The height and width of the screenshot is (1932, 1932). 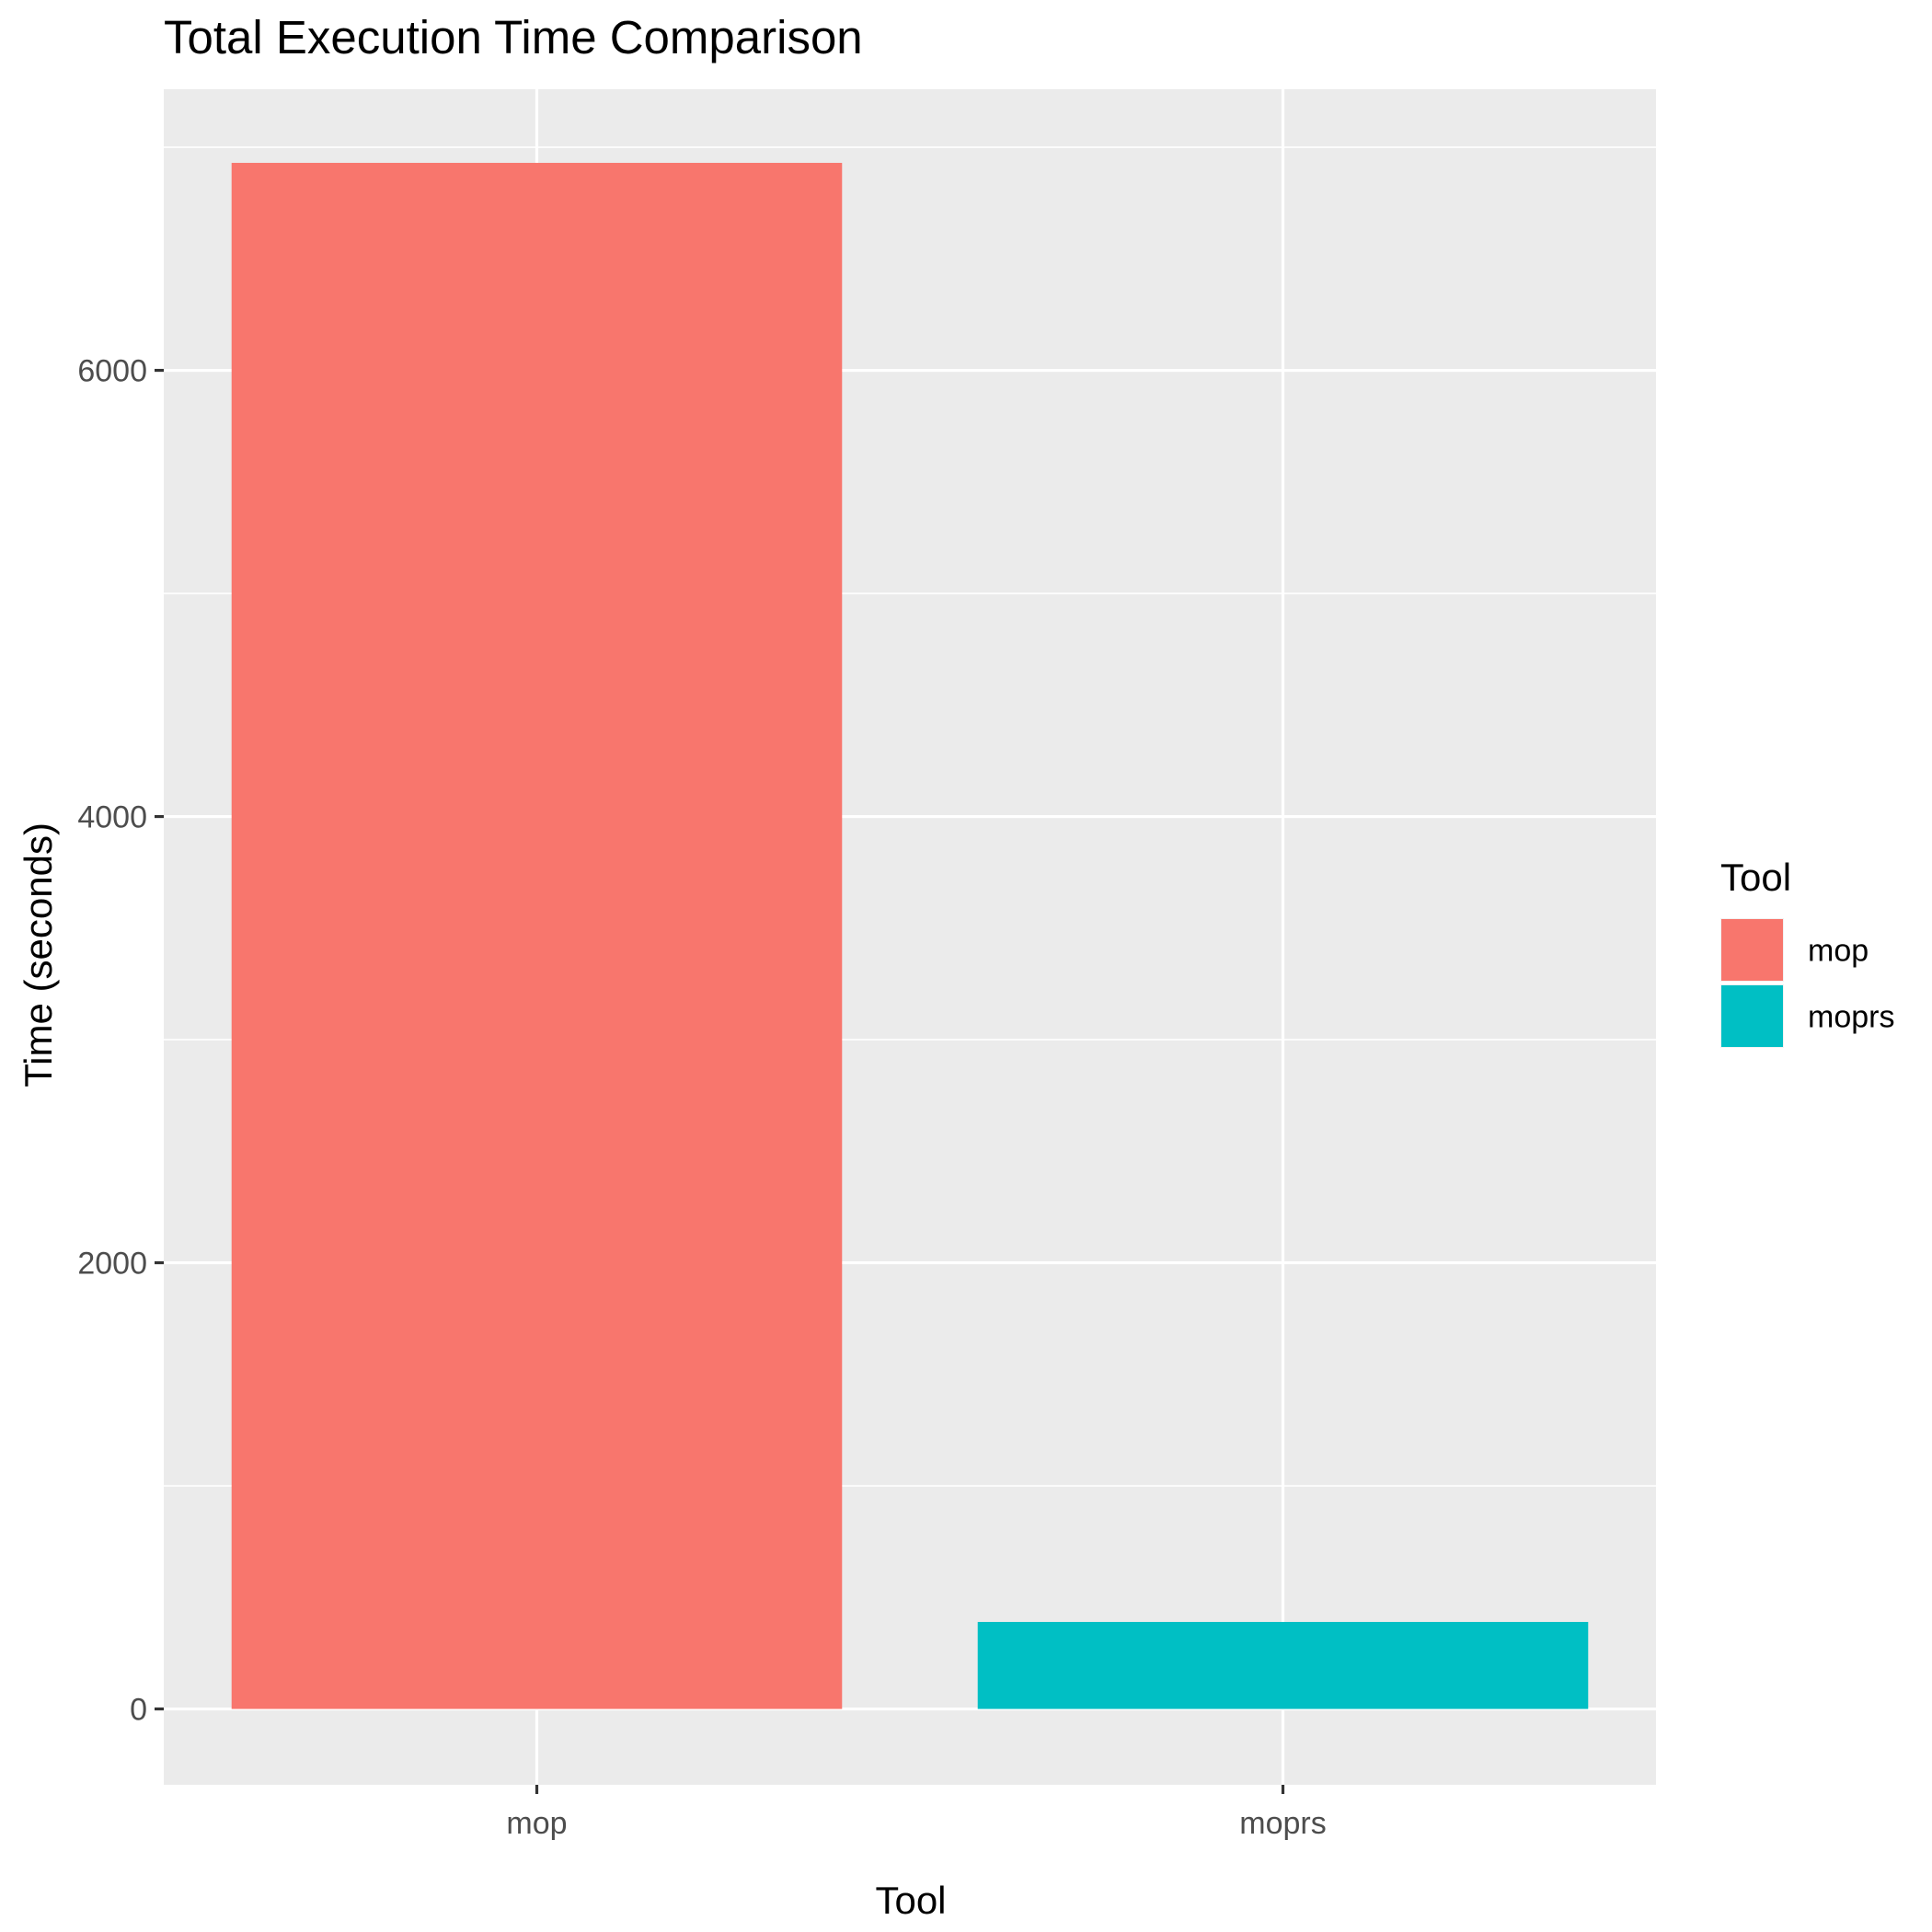 I want to click on y-tick-label: 0, so click(x=138, y=1710).